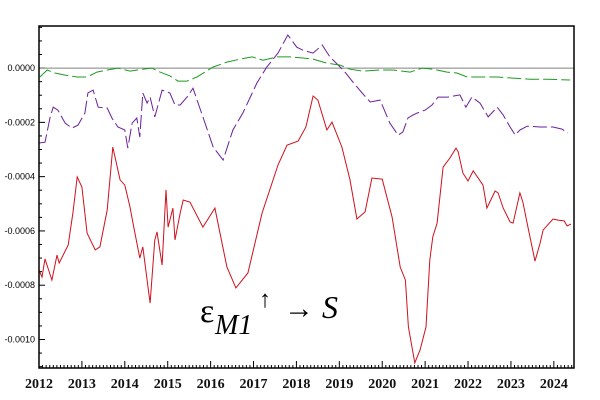 This screenshot has width=600, height=400. Describe the element at coordinates (82, 384) in the screenshot. I see `x-tick-label: 2013` at that location.